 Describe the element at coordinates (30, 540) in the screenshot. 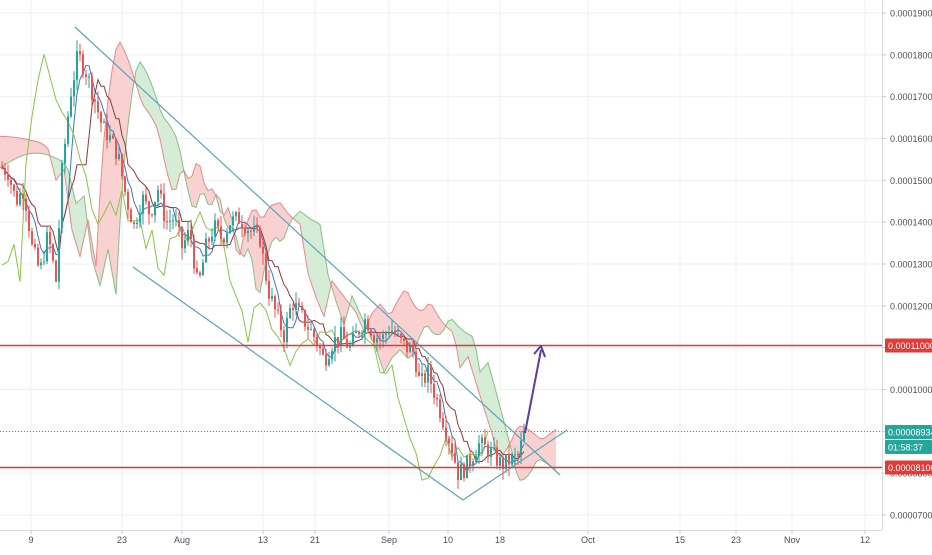

I see `x-tick-label: 9` at that location.